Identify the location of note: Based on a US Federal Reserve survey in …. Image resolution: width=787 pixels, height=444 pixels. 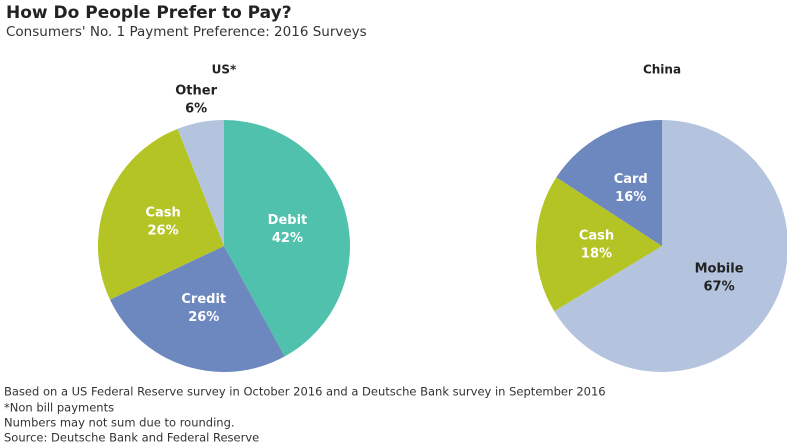
(305, 392).